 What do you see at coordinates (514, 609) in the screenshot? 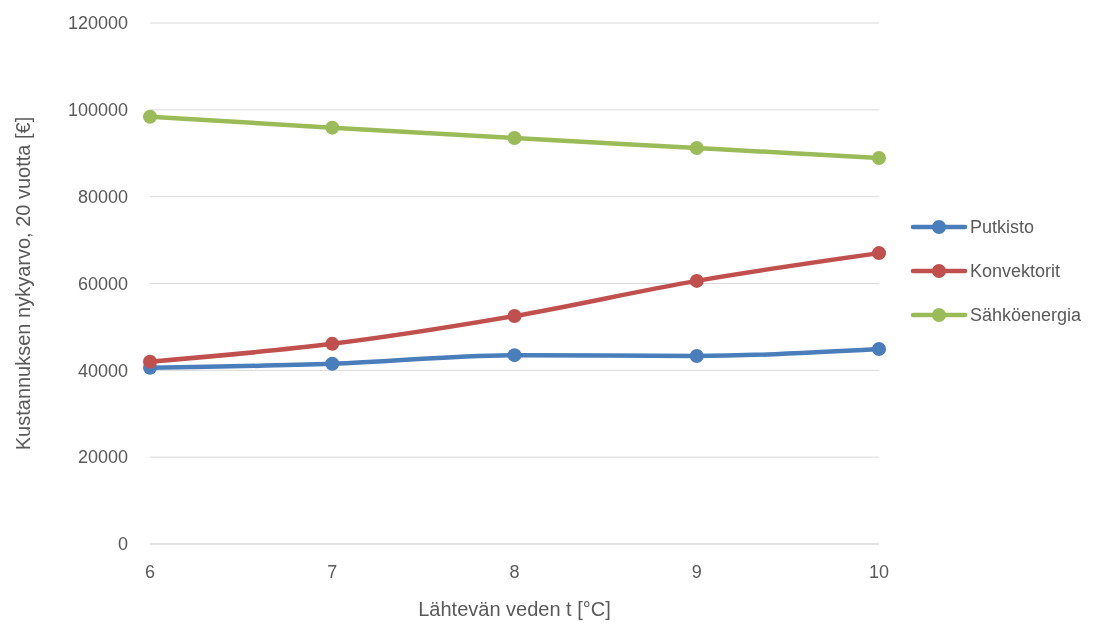
I see `x-axis-title: Lähtevän veden t [°C]` at bounding box center [514, 609].